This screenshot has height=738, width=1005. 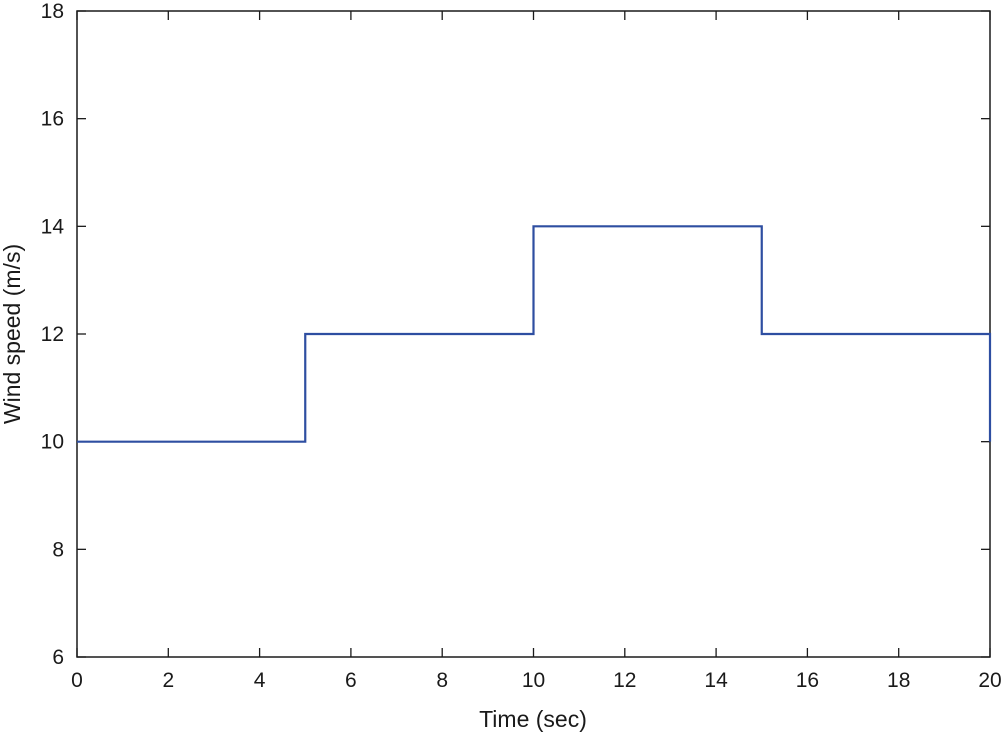 I want to click on x-tick-label: 12, so click(x=624, y=680).